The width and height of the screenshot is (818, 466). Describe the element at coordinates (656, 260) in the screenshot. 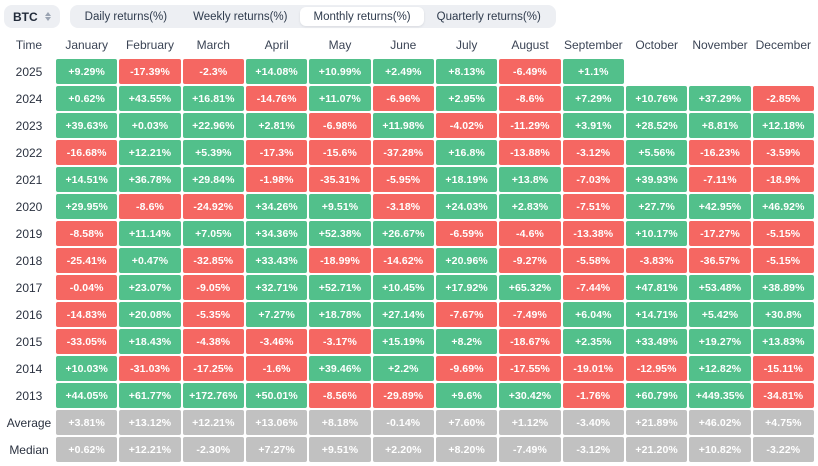

I see `return-cell: -3.83%` at that location.